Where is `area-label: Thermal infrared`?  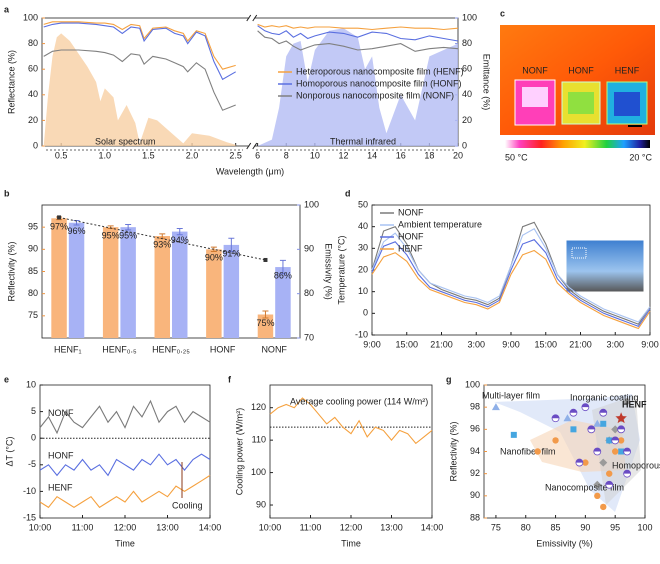
area-label: Thermal infrared is located at coordinates (363, 141).